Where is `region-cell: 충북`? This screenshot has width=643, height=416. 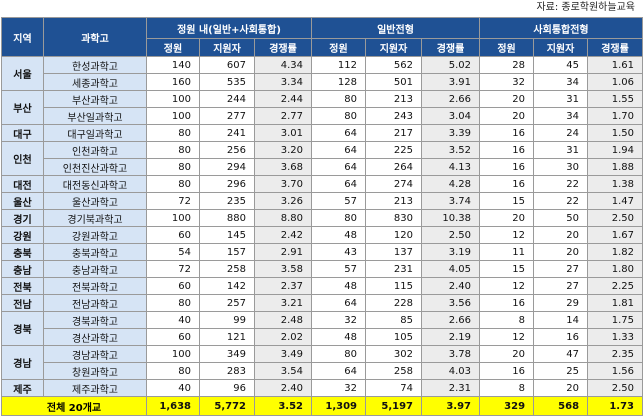 region-cell: 충북 is located at coordinates (22, 252).